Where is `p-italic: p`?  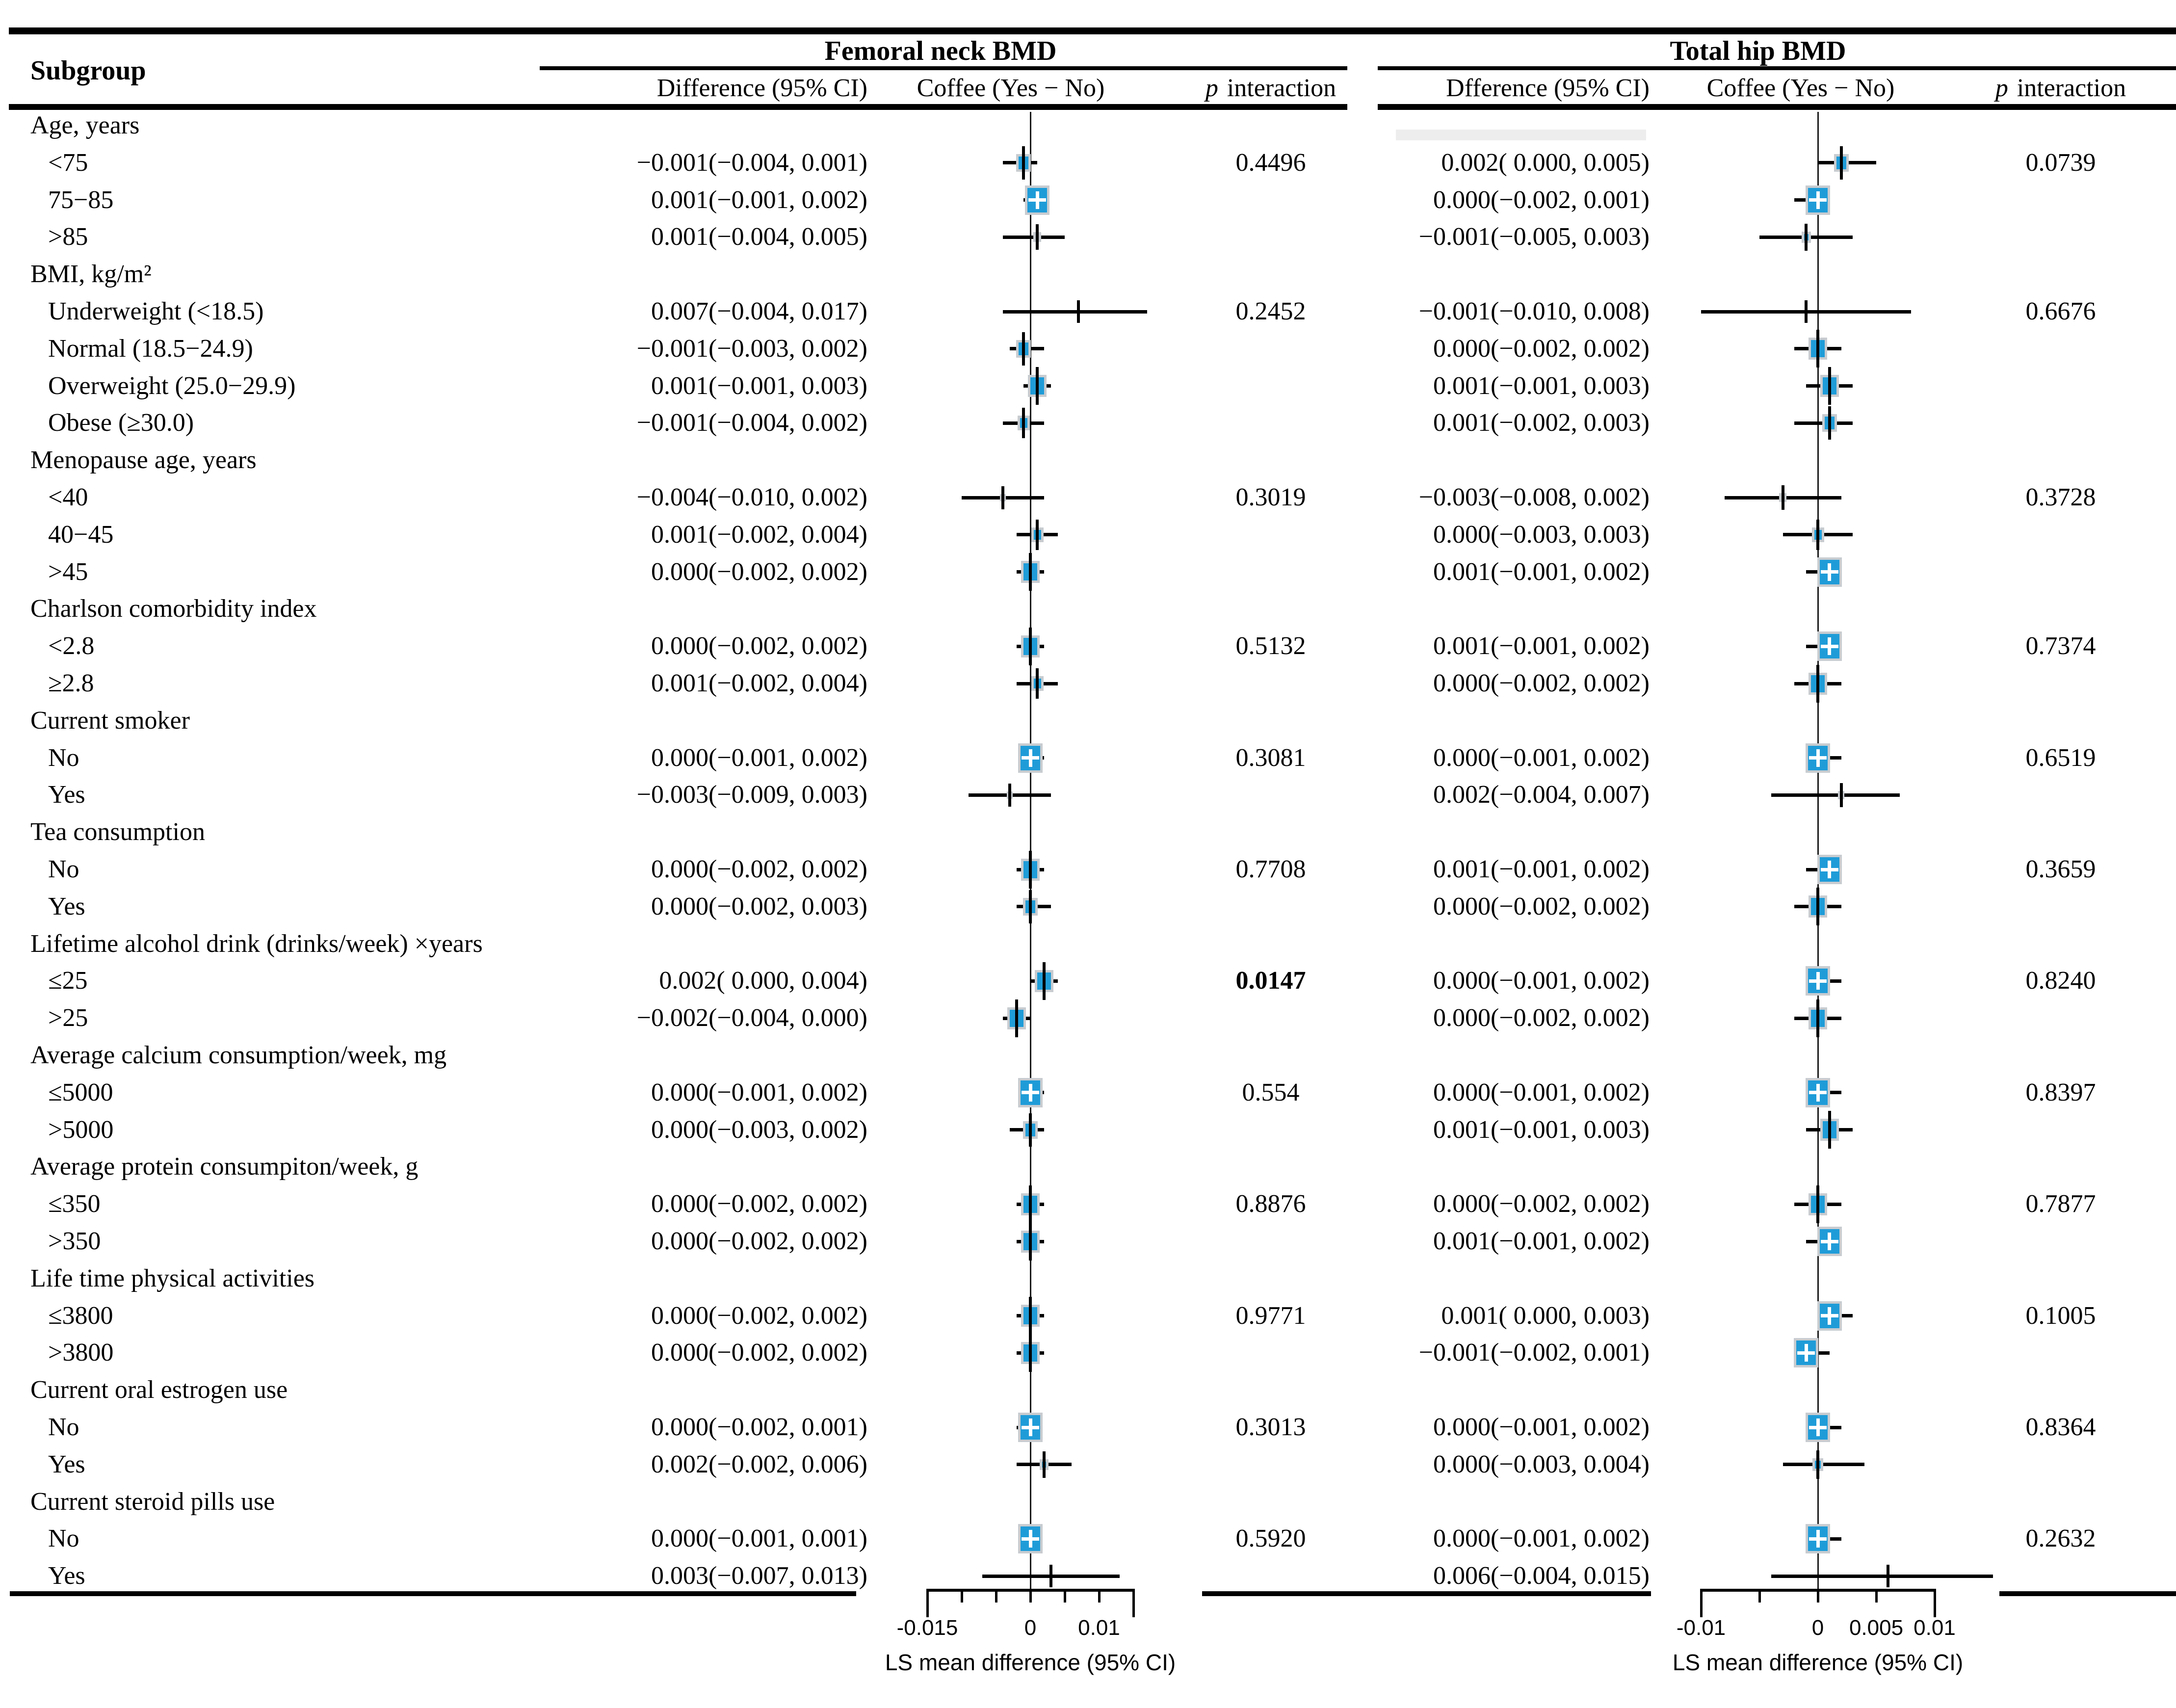 p-italic: p is located at coordinates (1211, 88).